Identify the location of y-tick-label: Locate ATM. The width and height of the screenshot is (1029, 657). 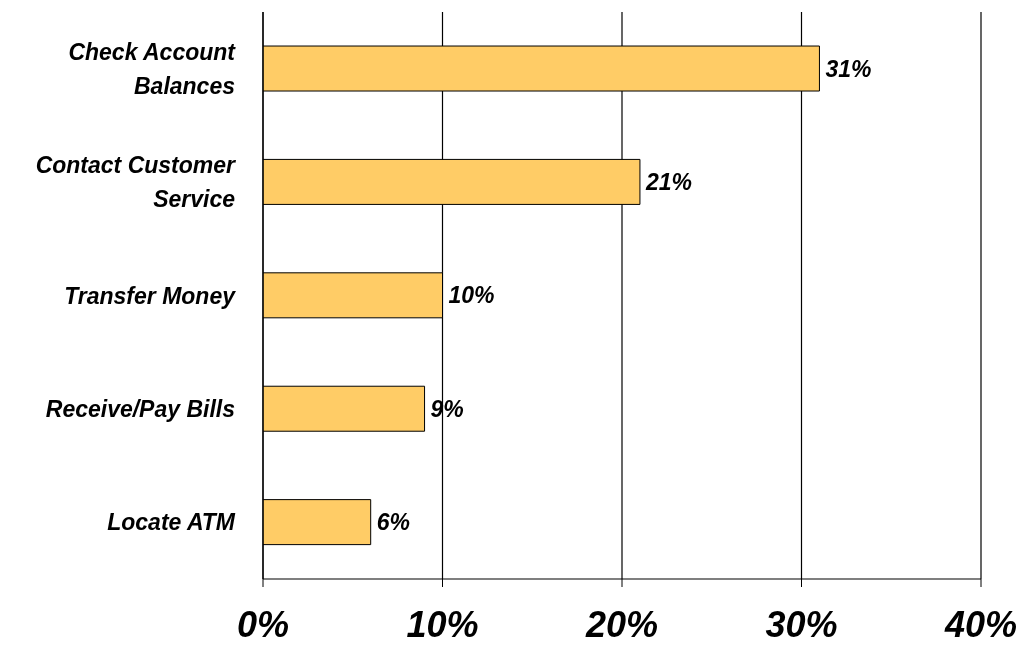
(171, 522).